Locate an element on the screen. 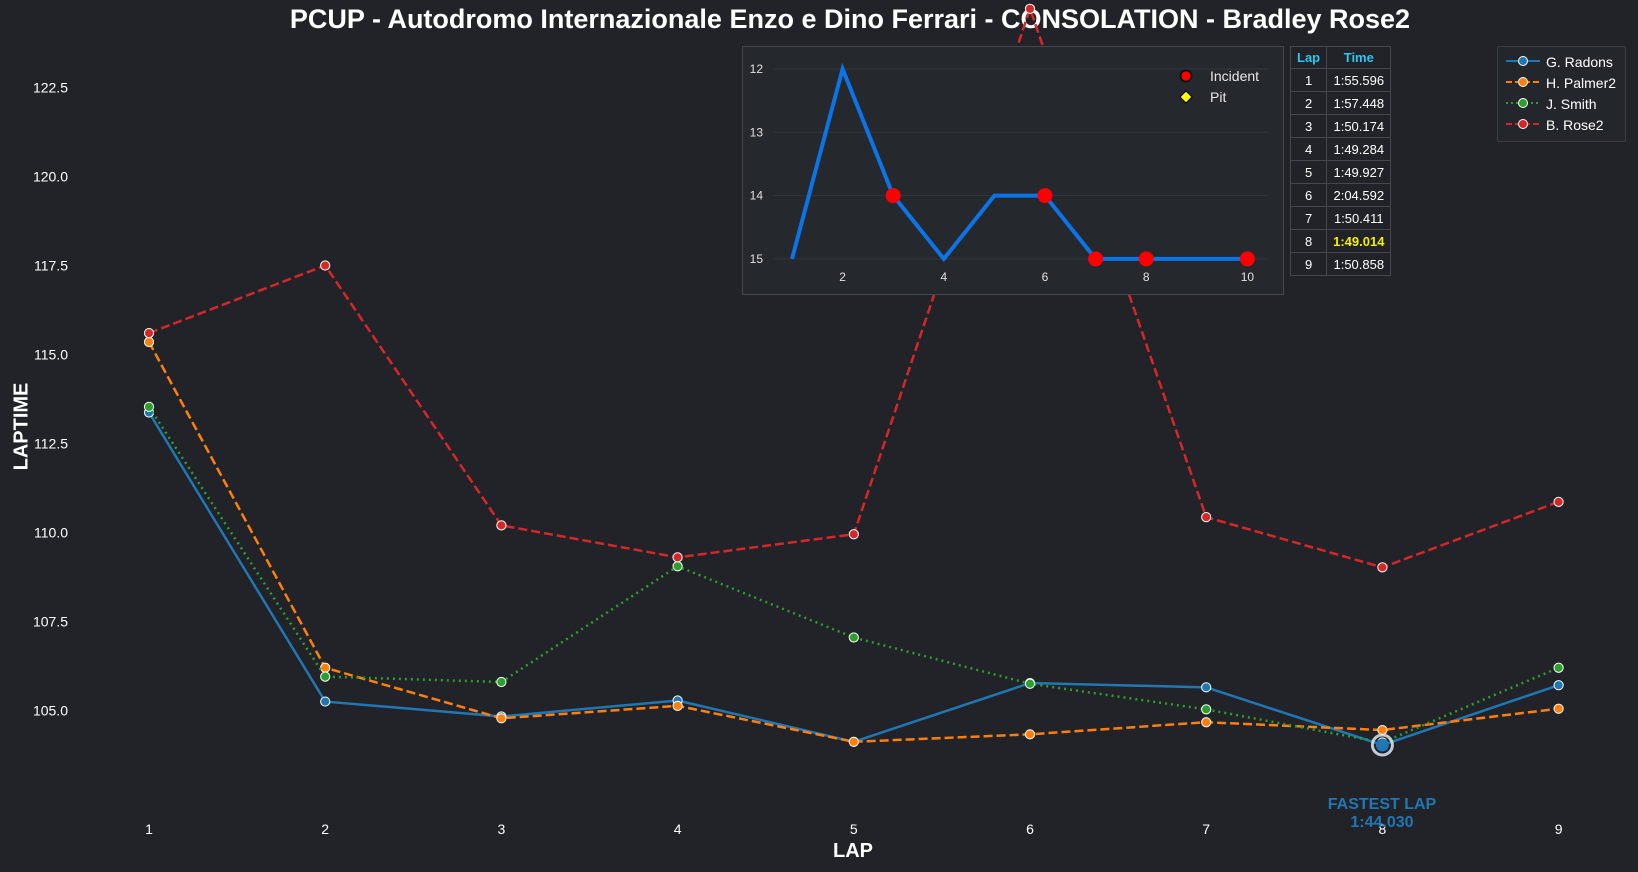 Image resolution: width=1638 pixels, height=872 pixels. lap-number-cell: 1 is located at coordinates (1308, 80).